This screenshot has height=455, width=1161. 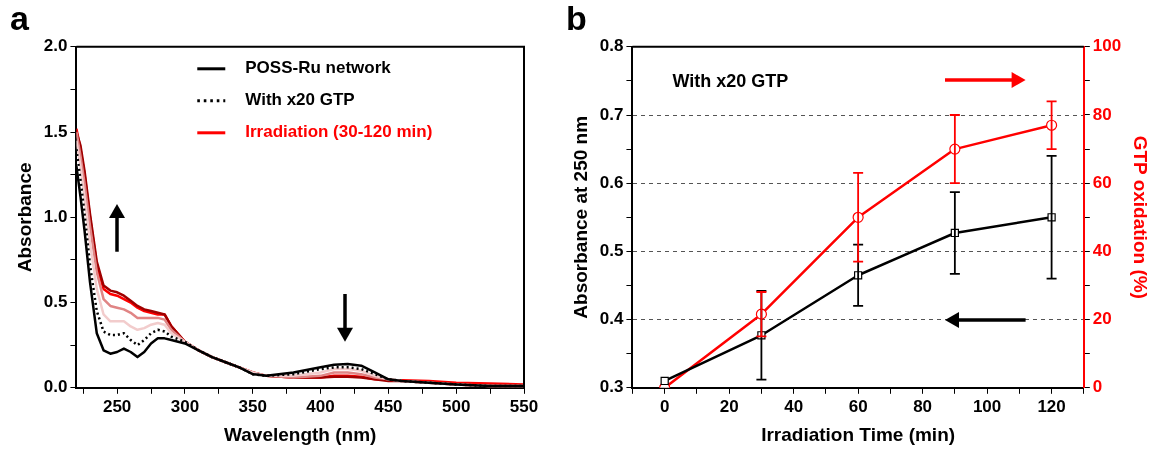 I want to click on y-tick-label: 0.6, so click(x=611, y=182).